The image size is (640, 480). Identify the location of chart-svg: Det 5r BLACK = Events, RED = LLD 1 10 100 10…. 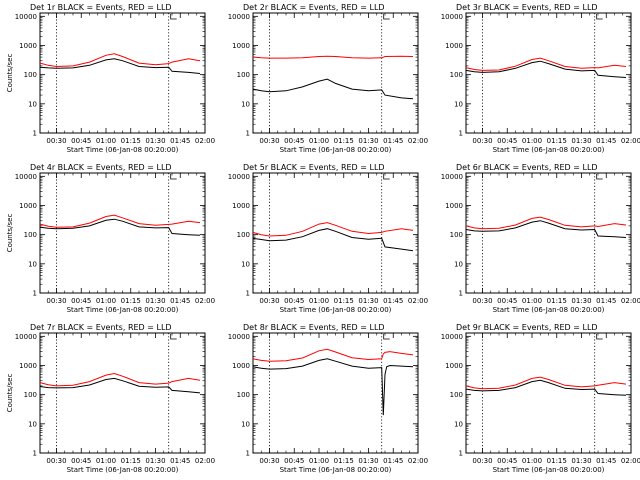
(328, 238).